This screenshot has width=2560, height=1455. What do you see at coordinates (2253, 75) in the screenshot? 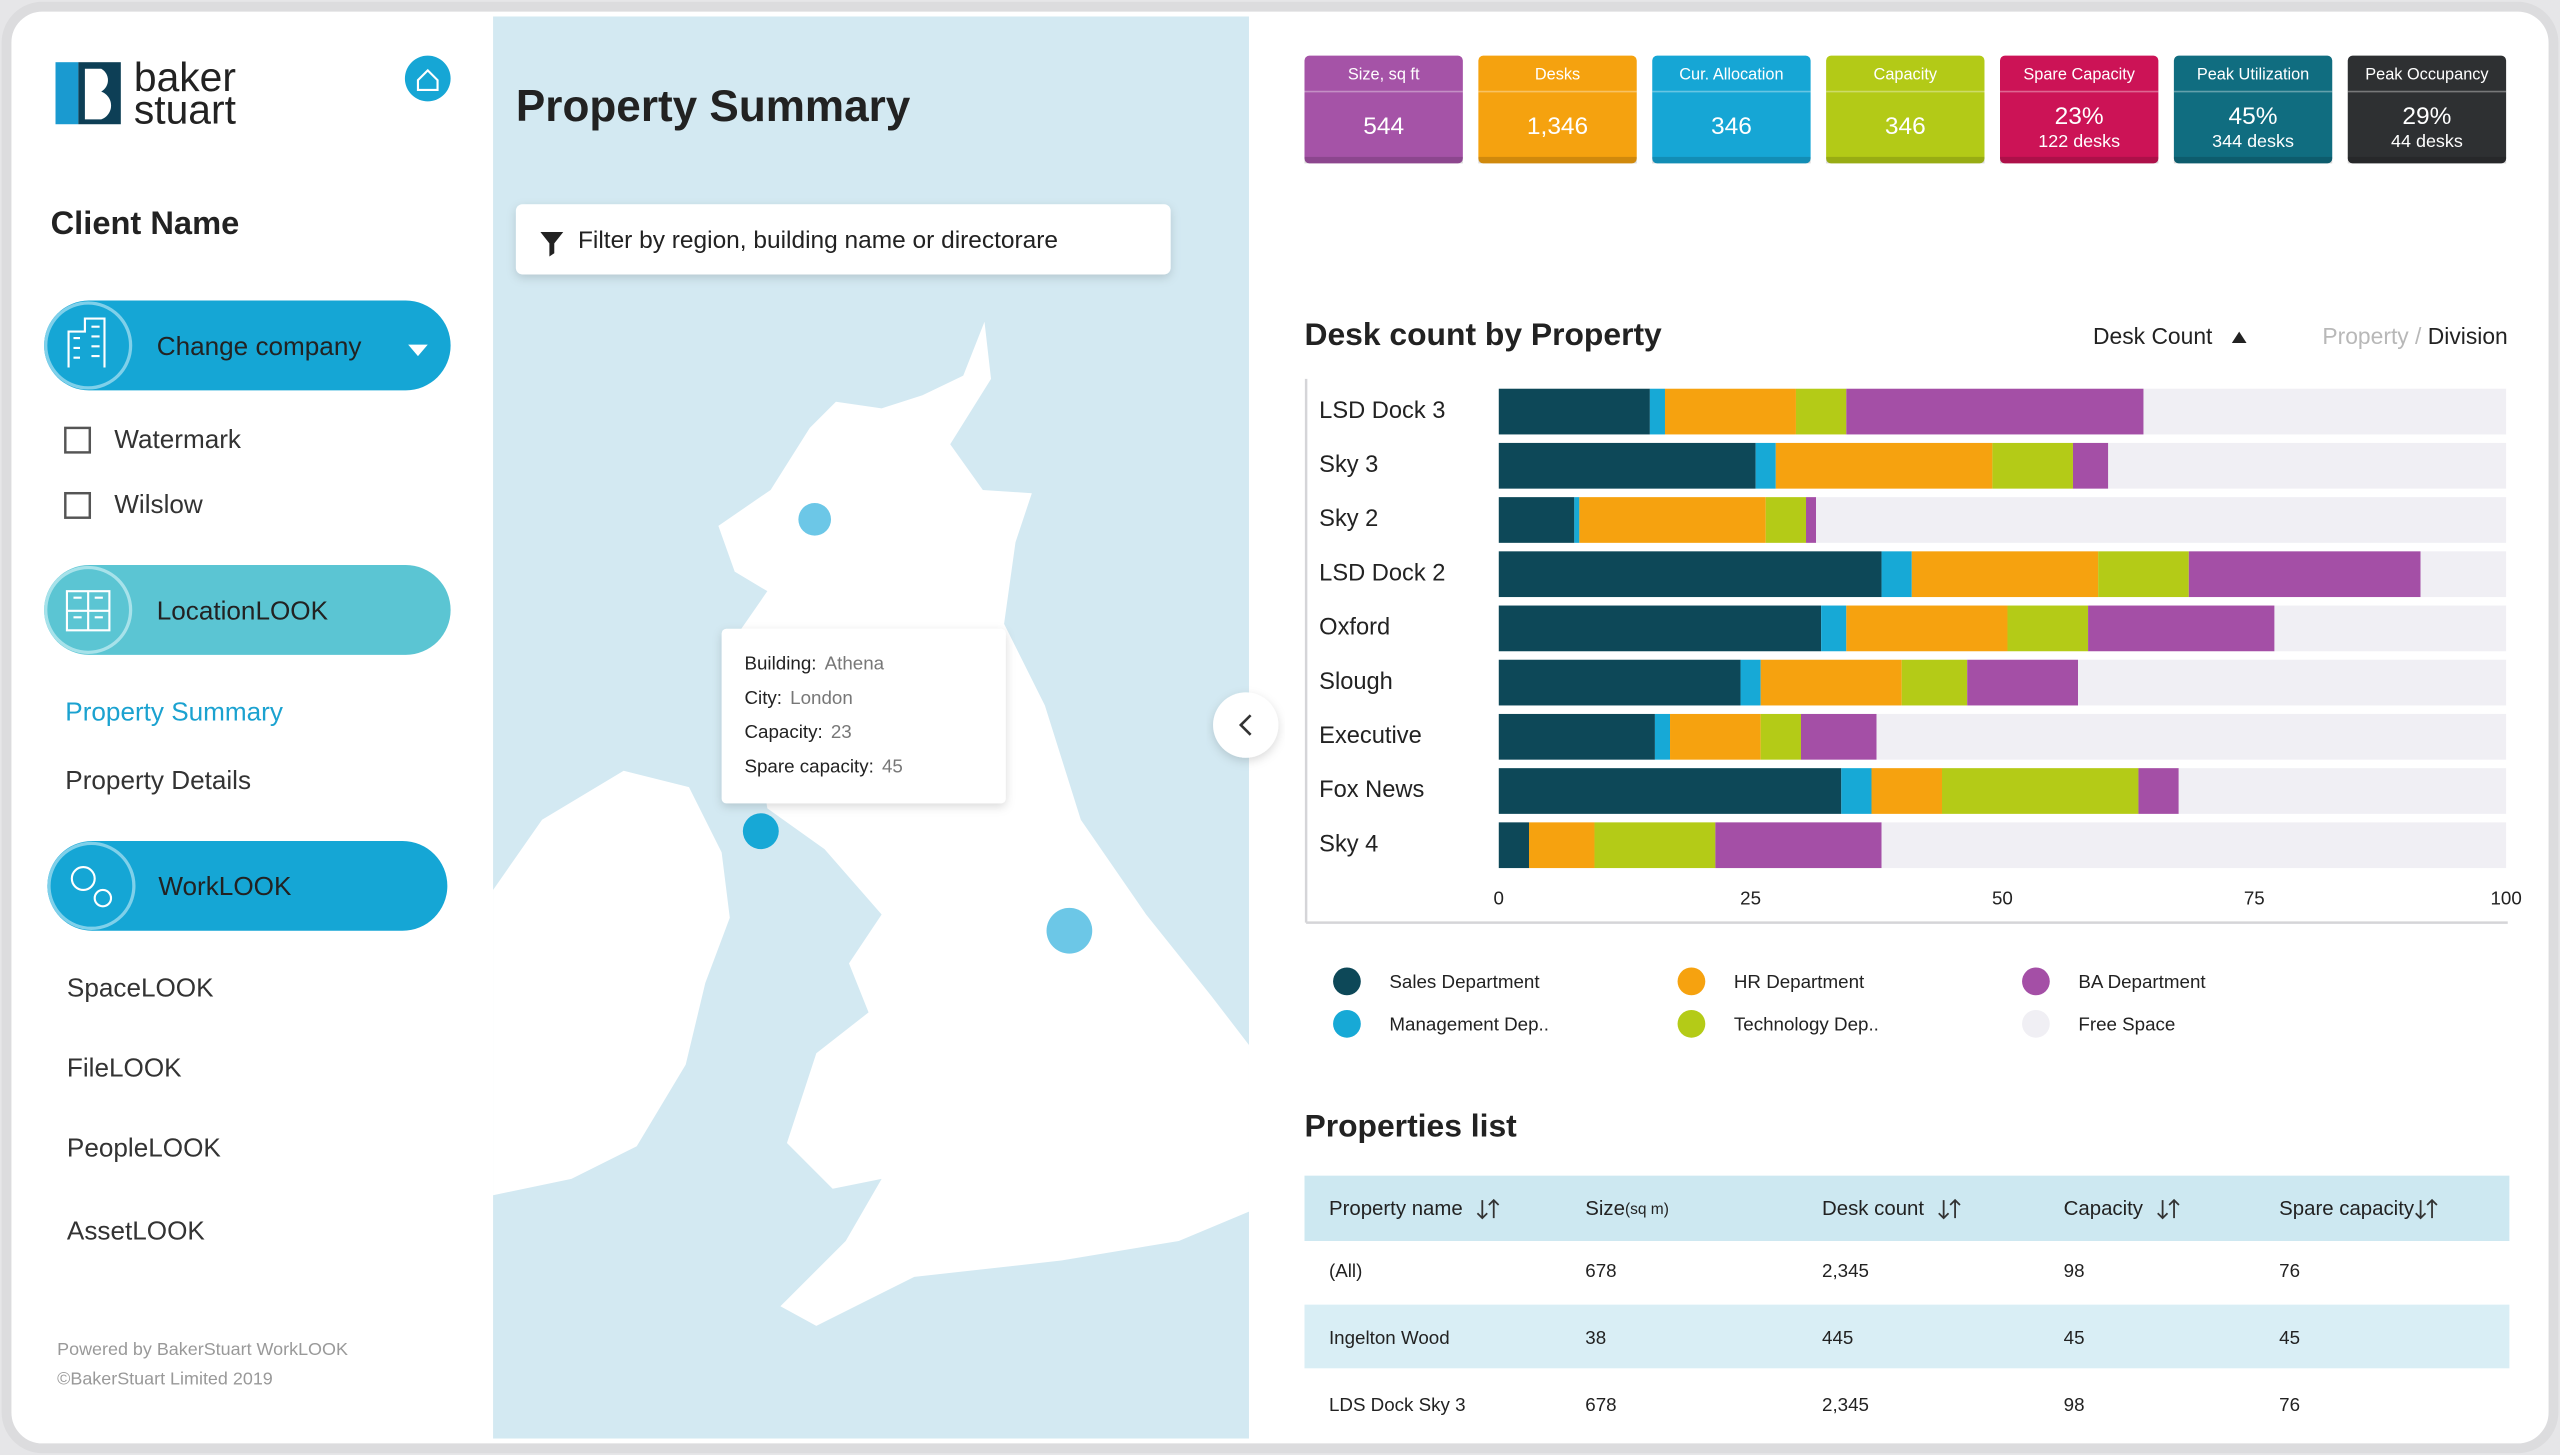
I see `kpi-label: Peak Utilization` at bounding box center [2253, 75].